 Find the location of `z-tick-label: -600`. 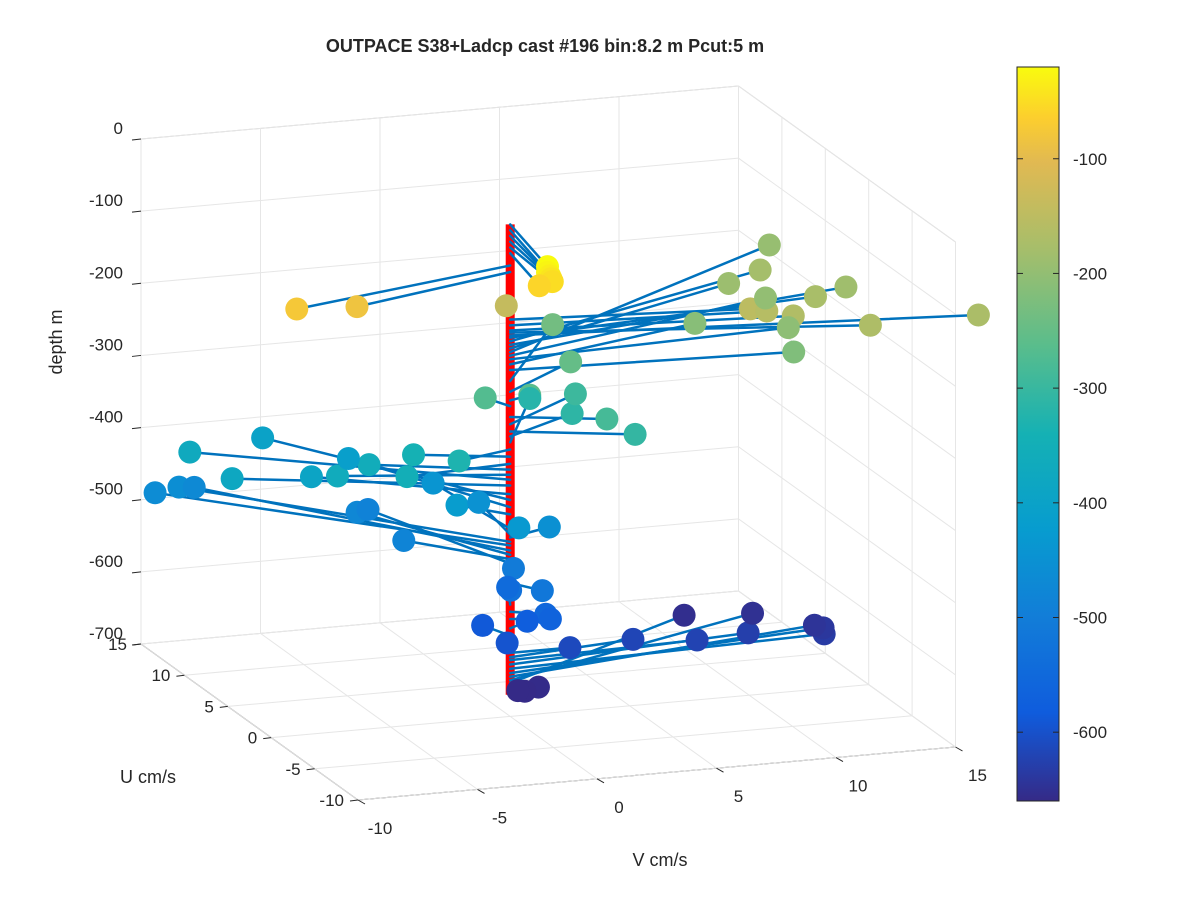

z-tick-label: -600 is located at coordinates (106, 561).